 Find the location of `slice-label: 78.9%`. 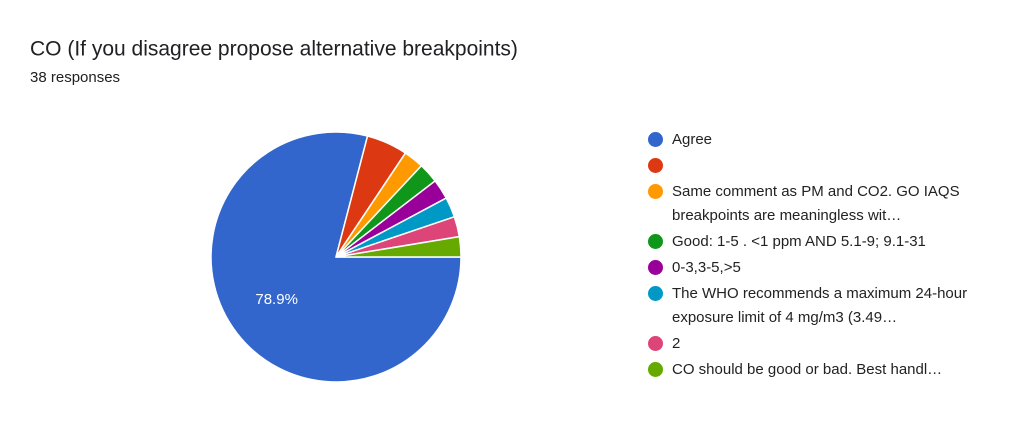

slice-label: 78.9% is located at coordinates (276, 299).